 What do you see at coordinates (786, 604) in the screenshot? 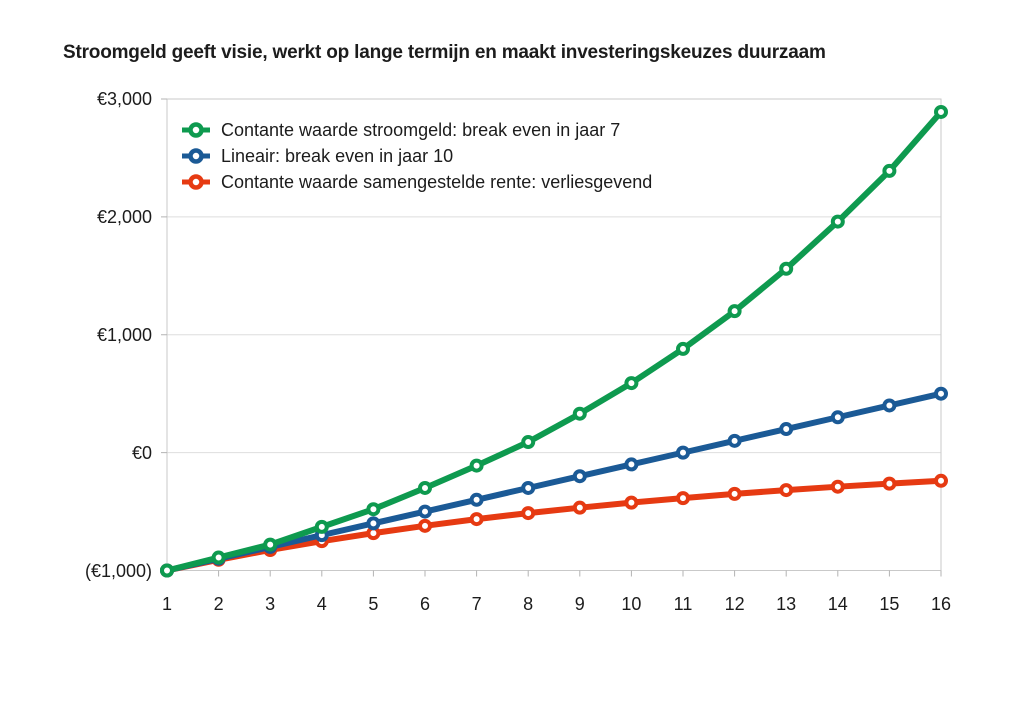
I see `x-axis-label: 13` at bounding box center [786, 604].